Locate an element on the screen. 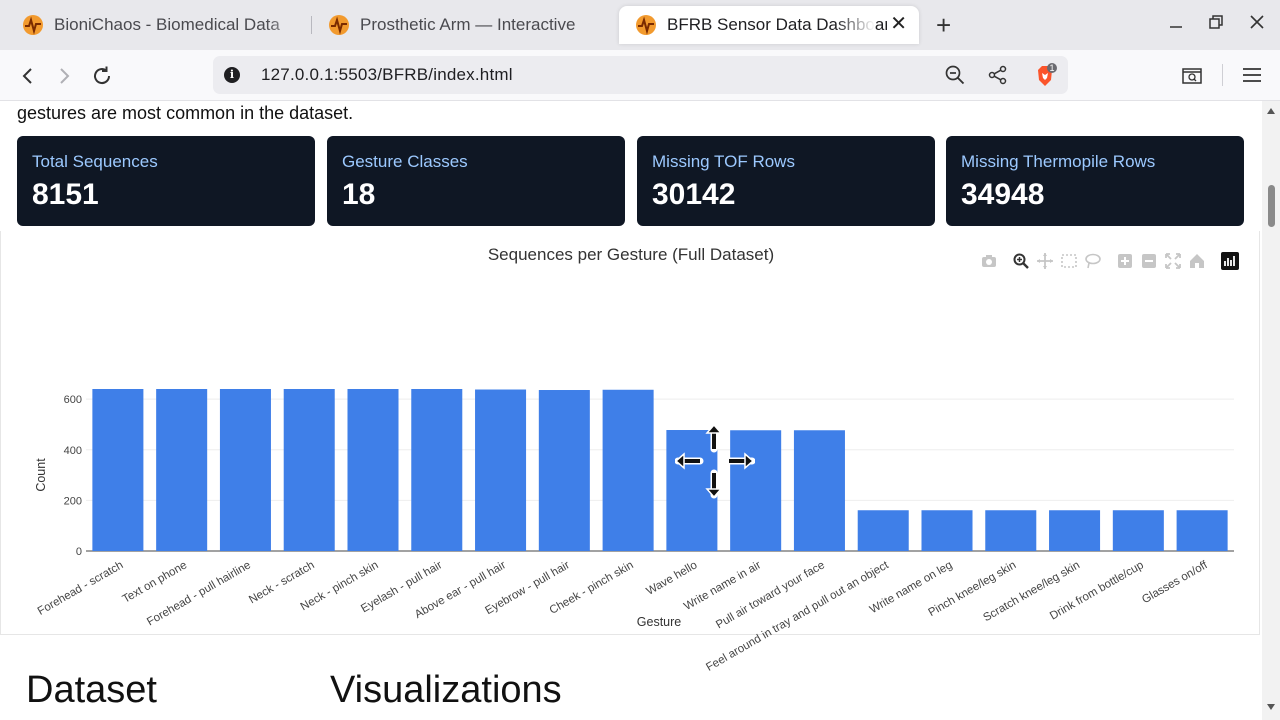 The width and height of the screenshot is (1280, 720). stat-card-missing-thermopile: Missing Thermopile Rows 34948 is located at coordinates (1095, 181).